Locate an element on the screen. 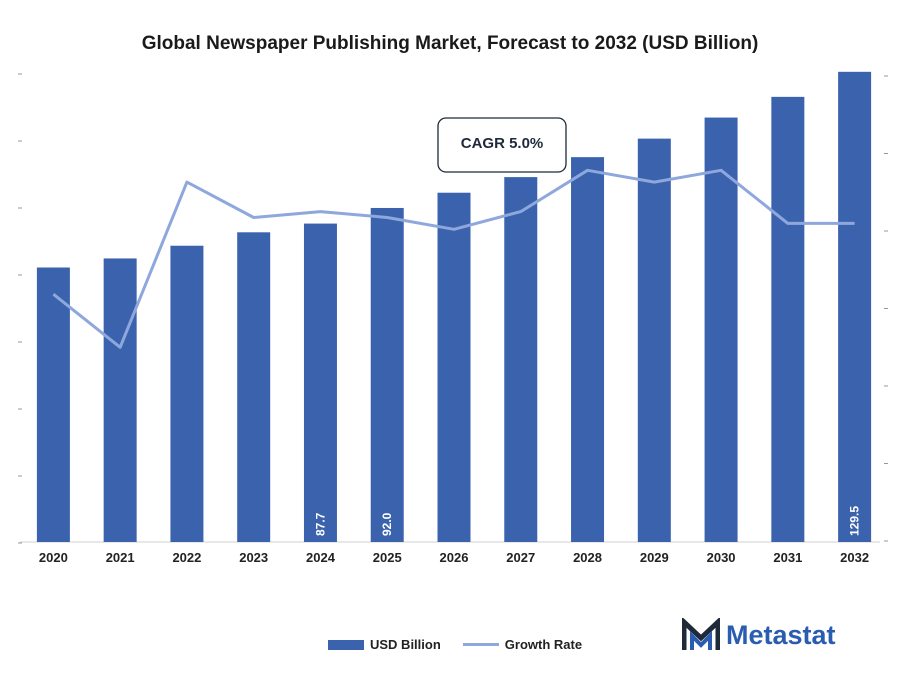 Image resolution: width=901 pixels, height=682 pixels. cagr-annotation: CAGR 5.0% is located at coordinates (502, 145).